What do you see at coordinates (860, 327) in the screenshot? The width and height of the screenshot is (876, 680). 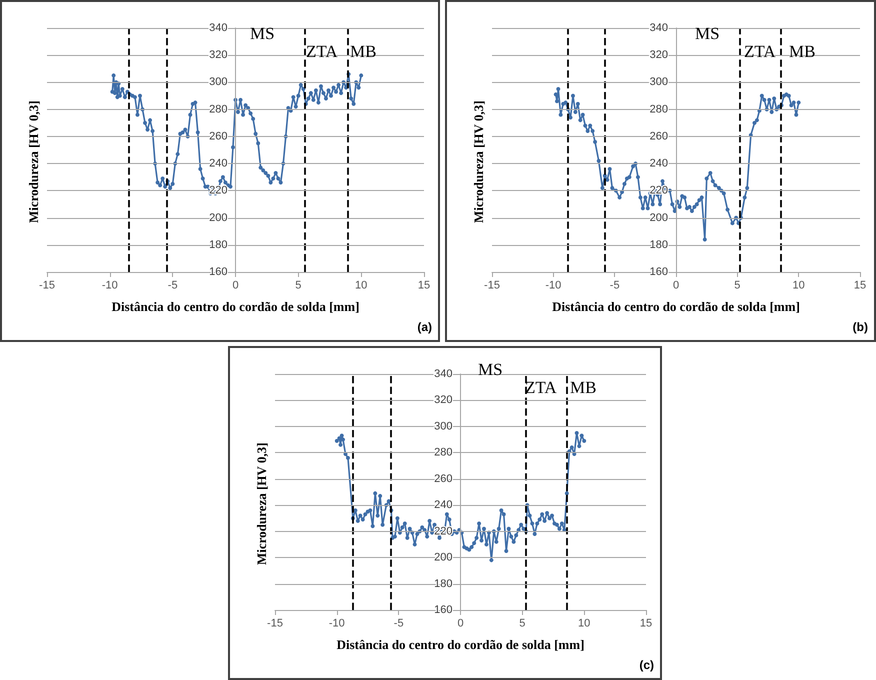 I see `text: (b)` at bounding box center [860, 327].